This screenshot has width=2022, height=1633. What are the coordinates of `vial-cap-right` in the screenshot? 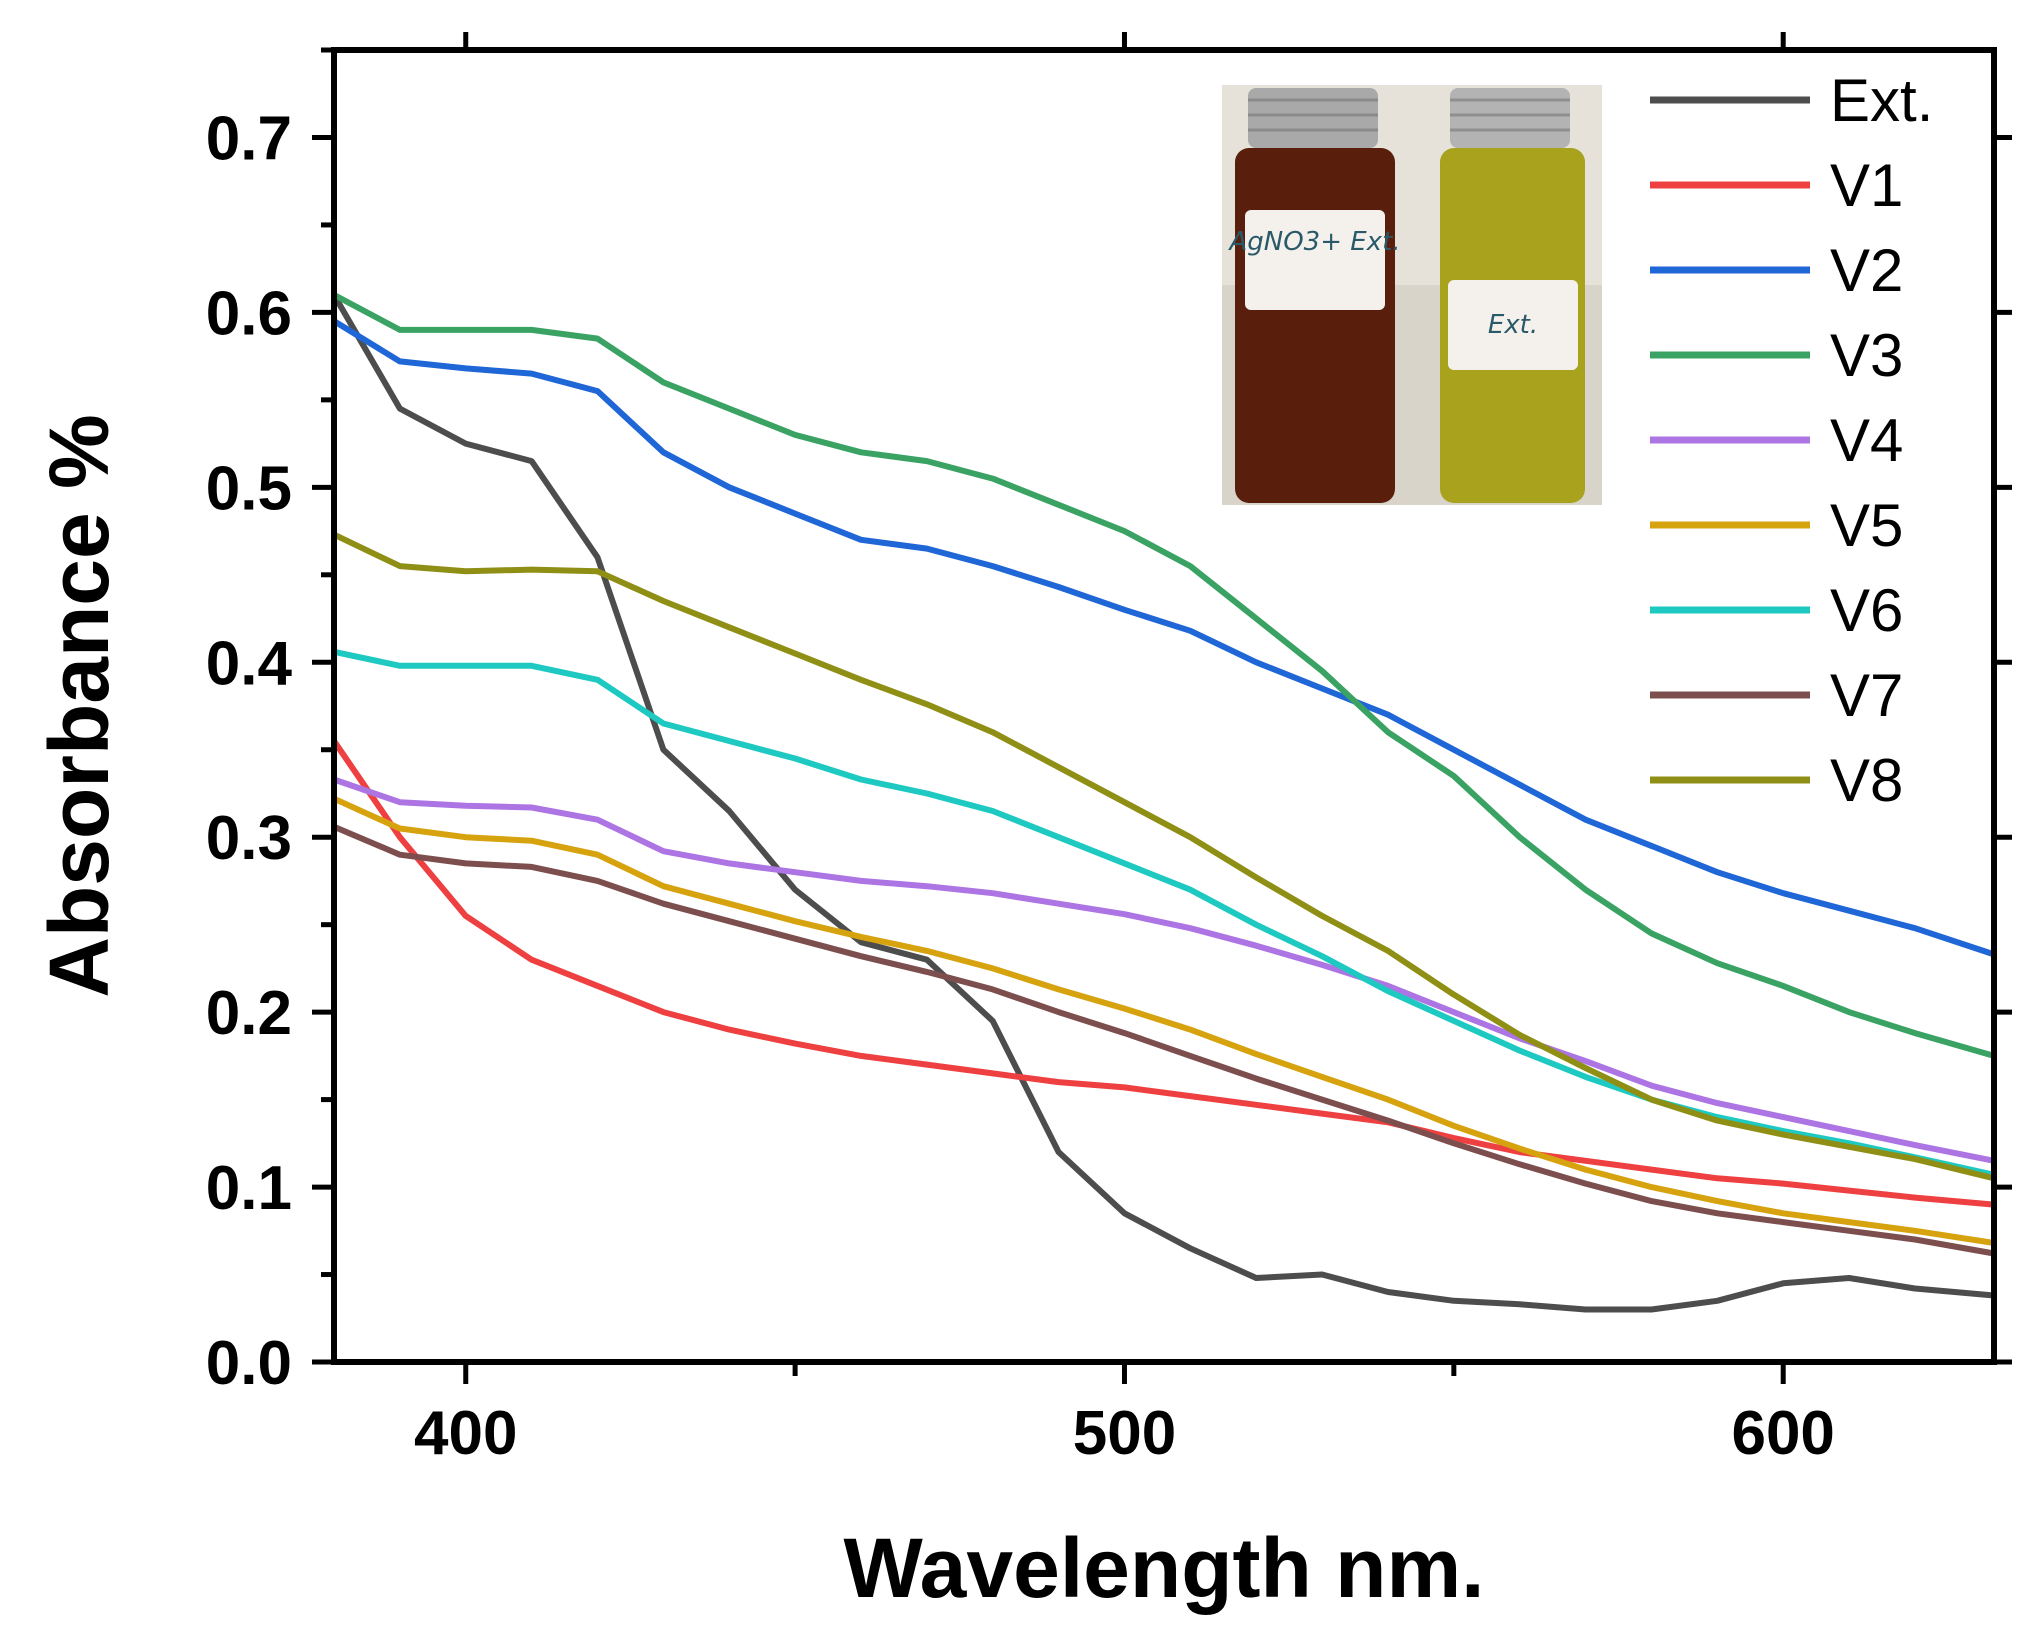 It's located at (1510, 118).